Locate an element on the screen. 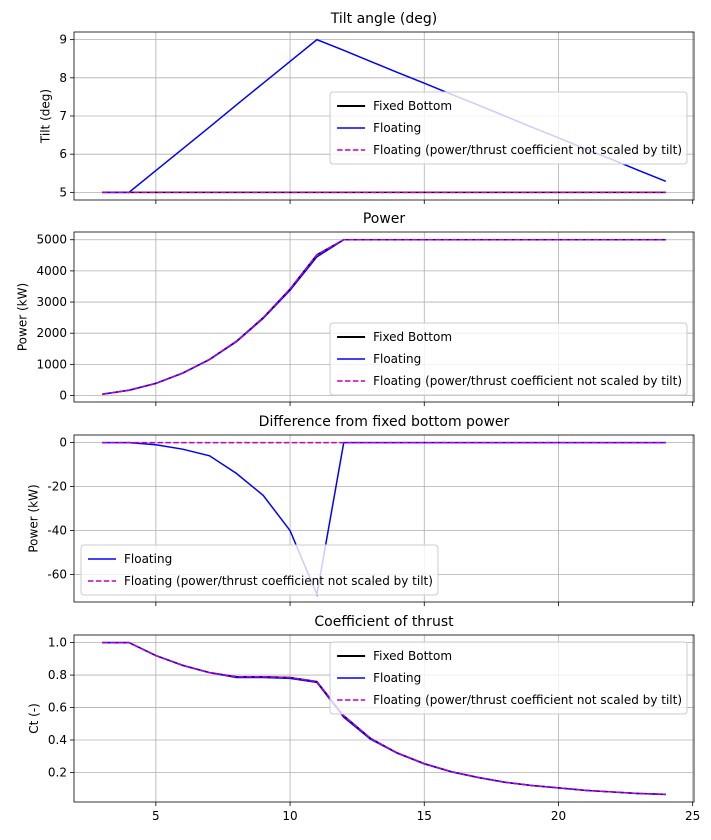 This screenshot has width=711, height=840. y-axis-label: Ct (-) is located at coordinates (34, 718).